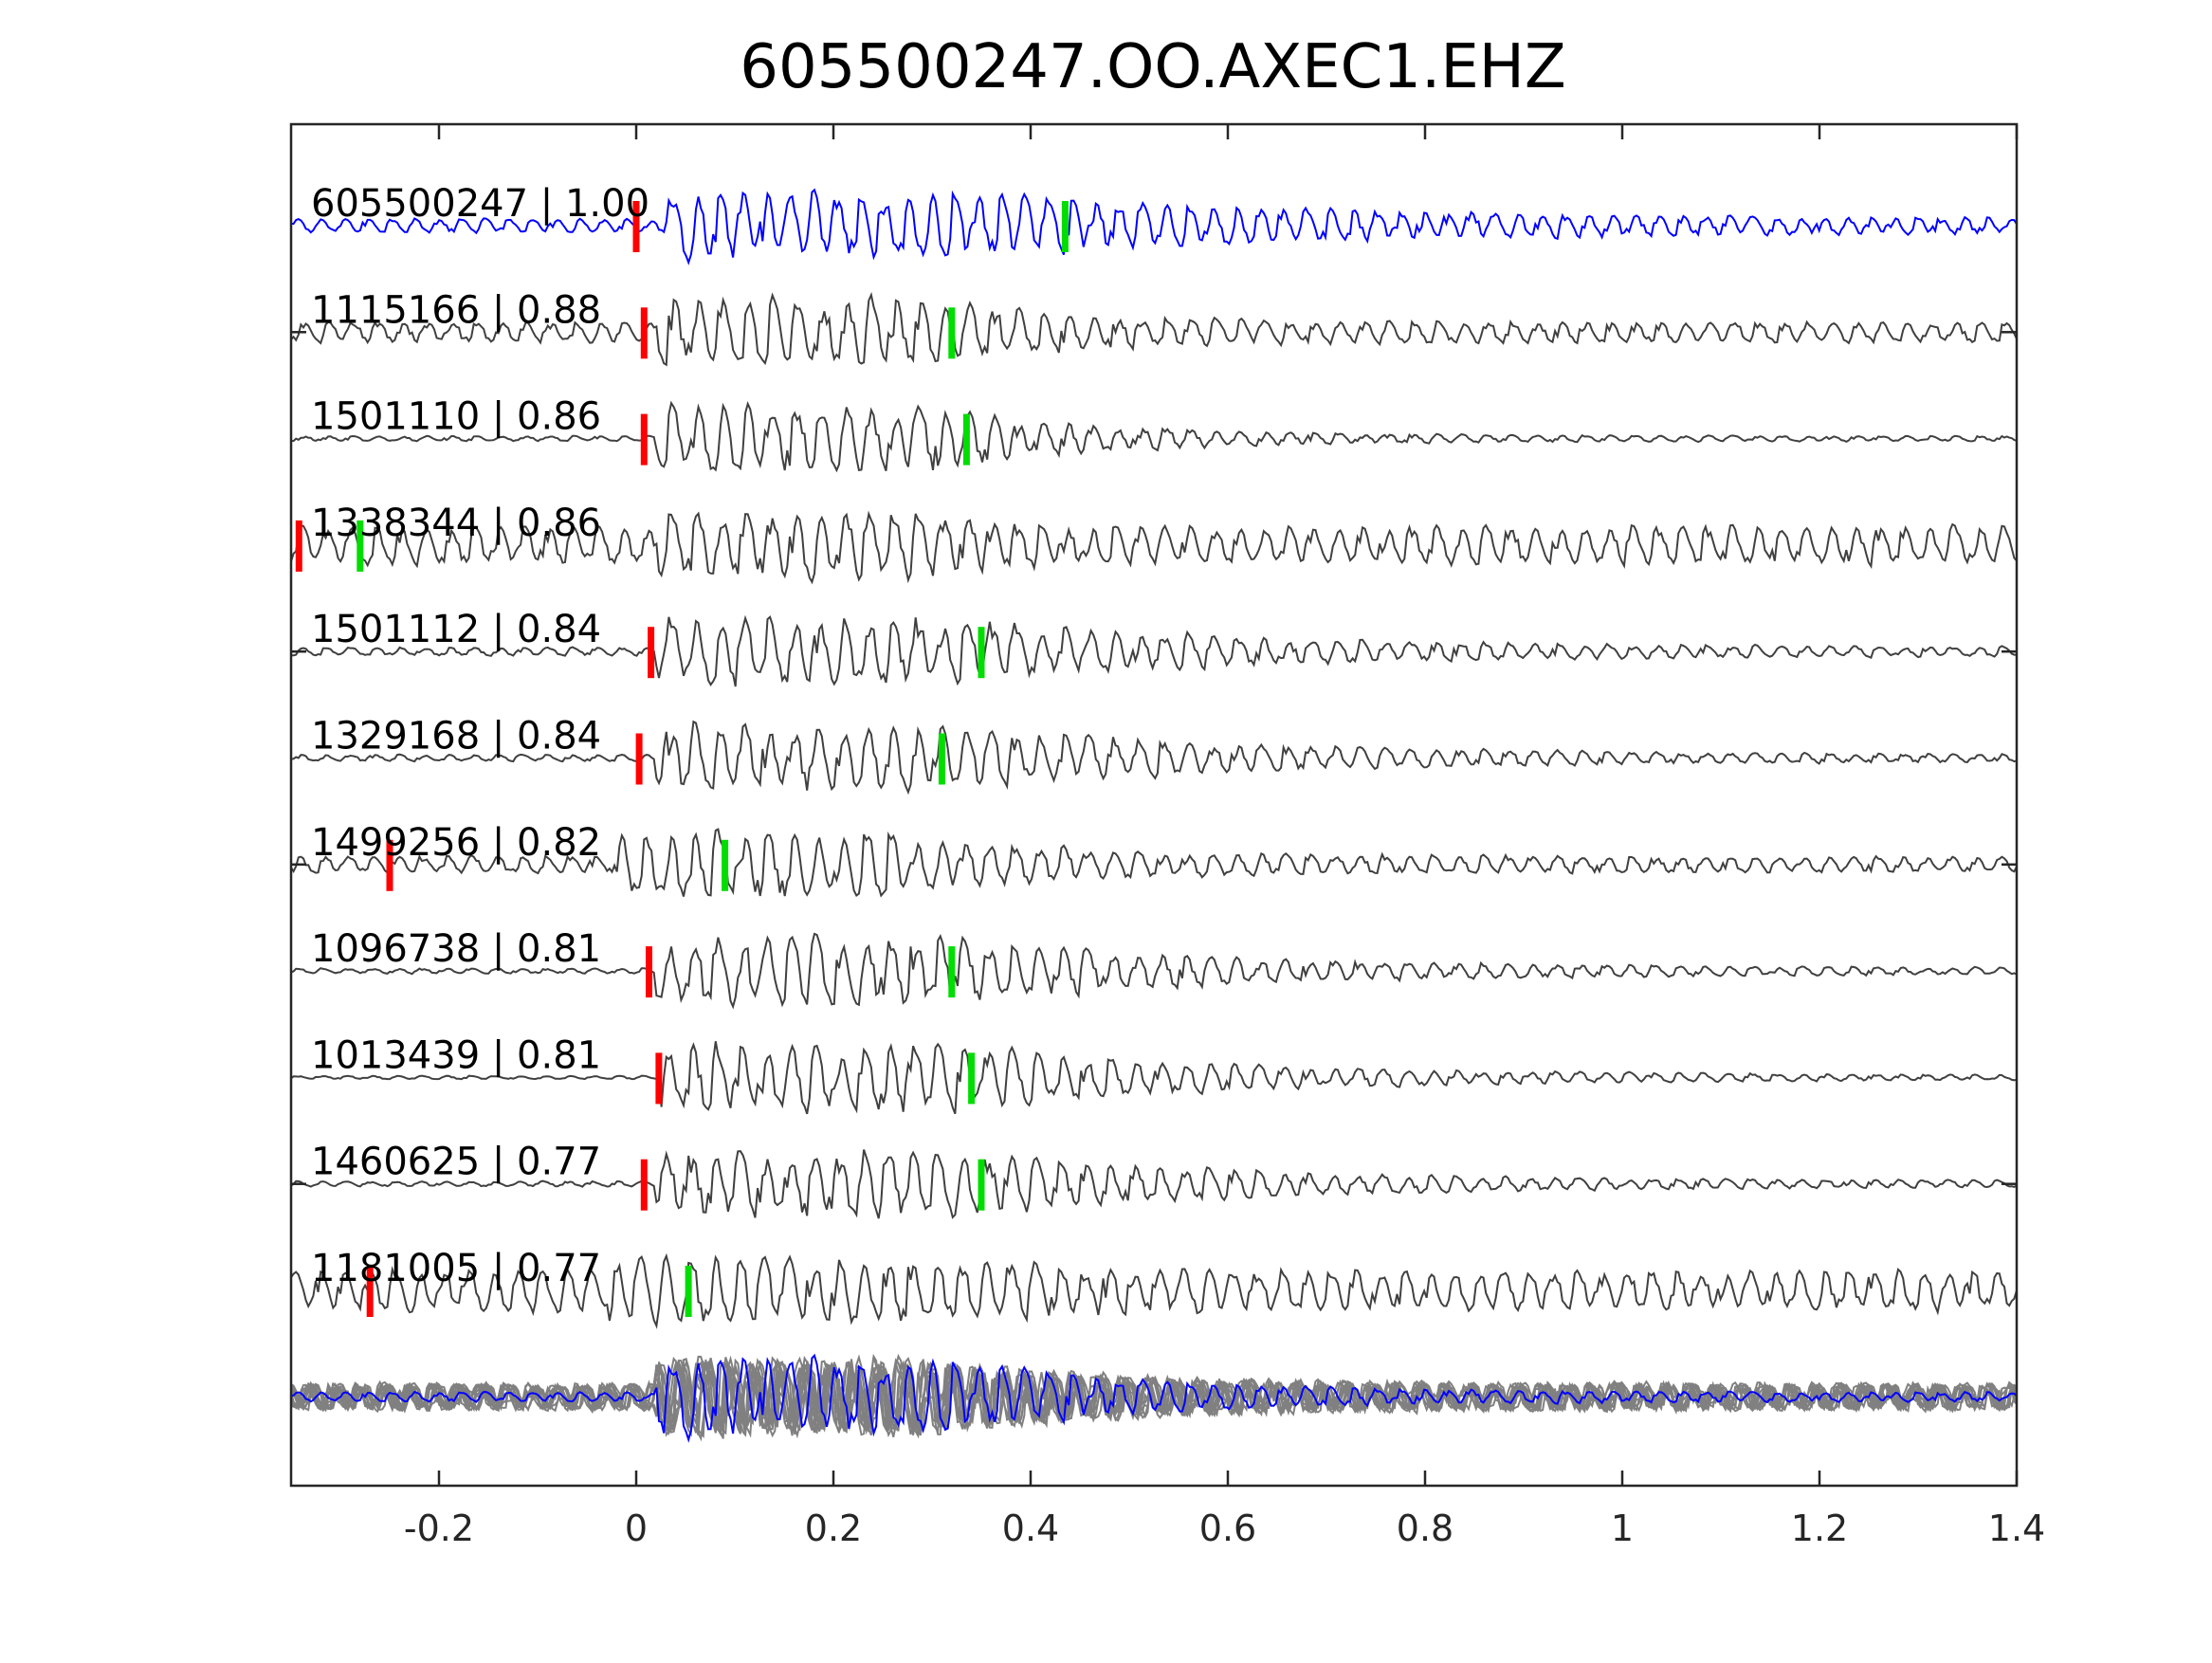  Describe the element at coordinates (456, 523) in the screenshot. I see `trace-3-label: 1338344 | 0.86` at that location.